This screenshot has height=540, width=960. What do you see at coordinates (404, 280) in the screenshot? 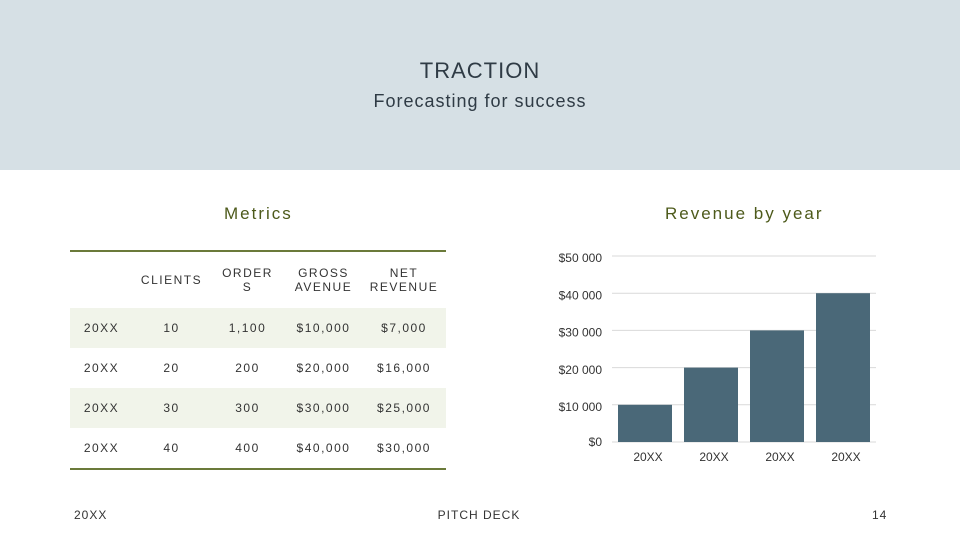
I see `column-header: NET REVENUE` at bounding box center [404, 280].